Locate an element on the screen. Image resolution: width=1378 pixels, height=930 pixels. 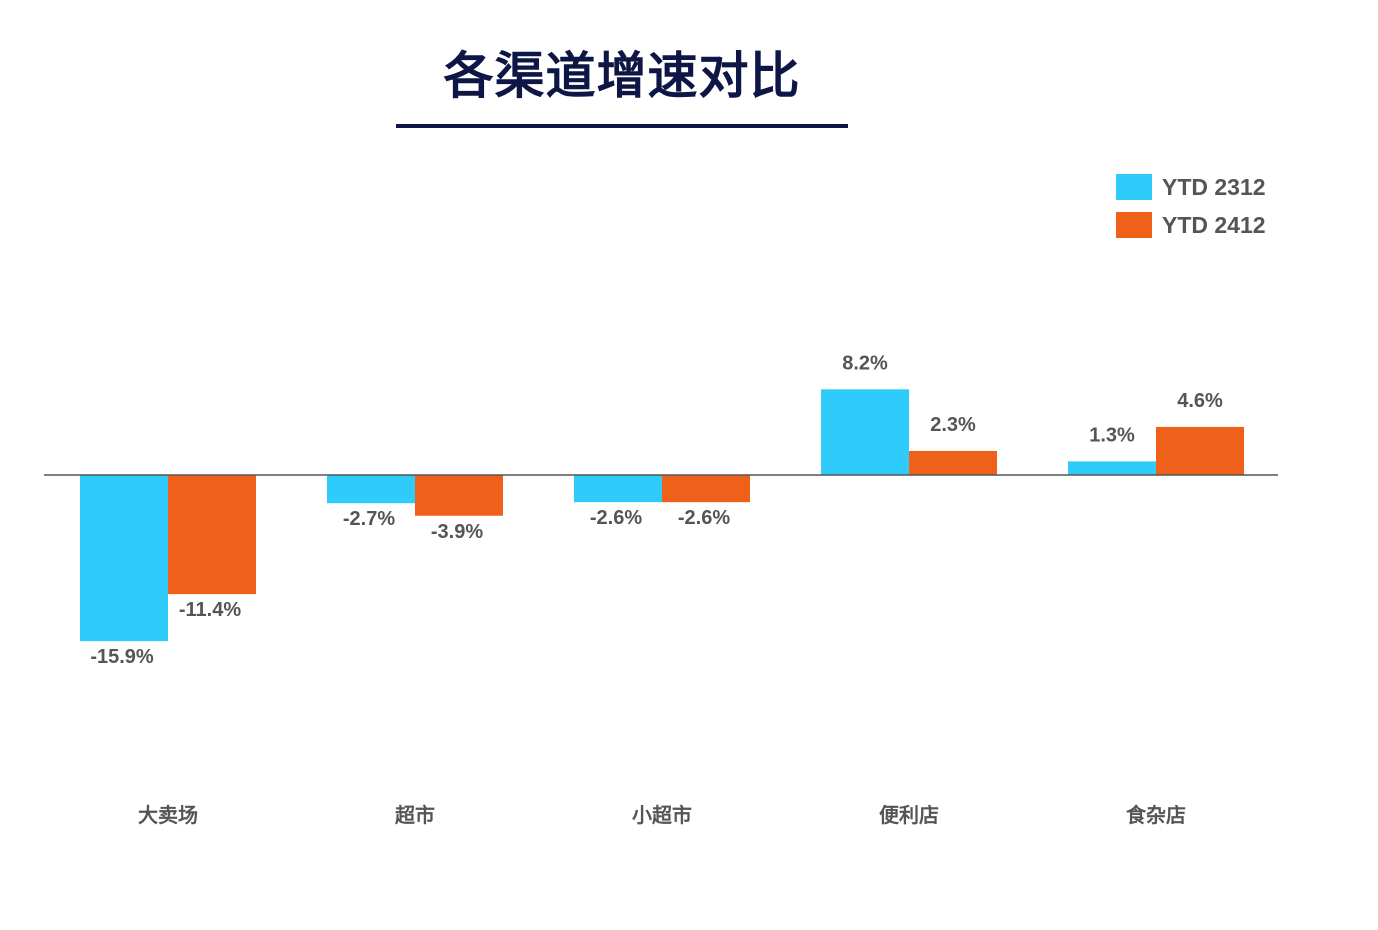
category-label-1: 大卖场 is located at coordinates (168, 815).